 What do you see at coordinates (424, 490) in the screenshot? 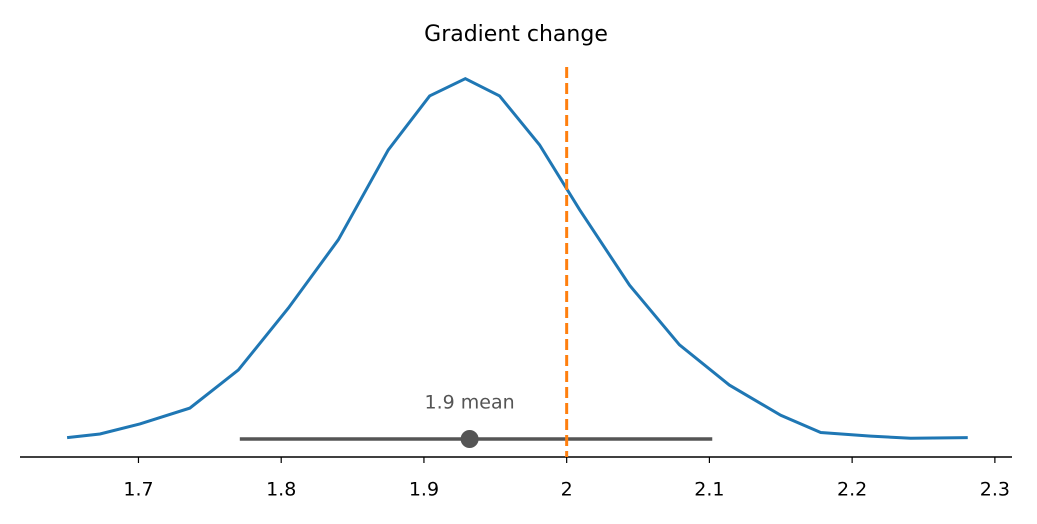
I see `x-tick-label: 1.9` at bounding box center [424, 490].